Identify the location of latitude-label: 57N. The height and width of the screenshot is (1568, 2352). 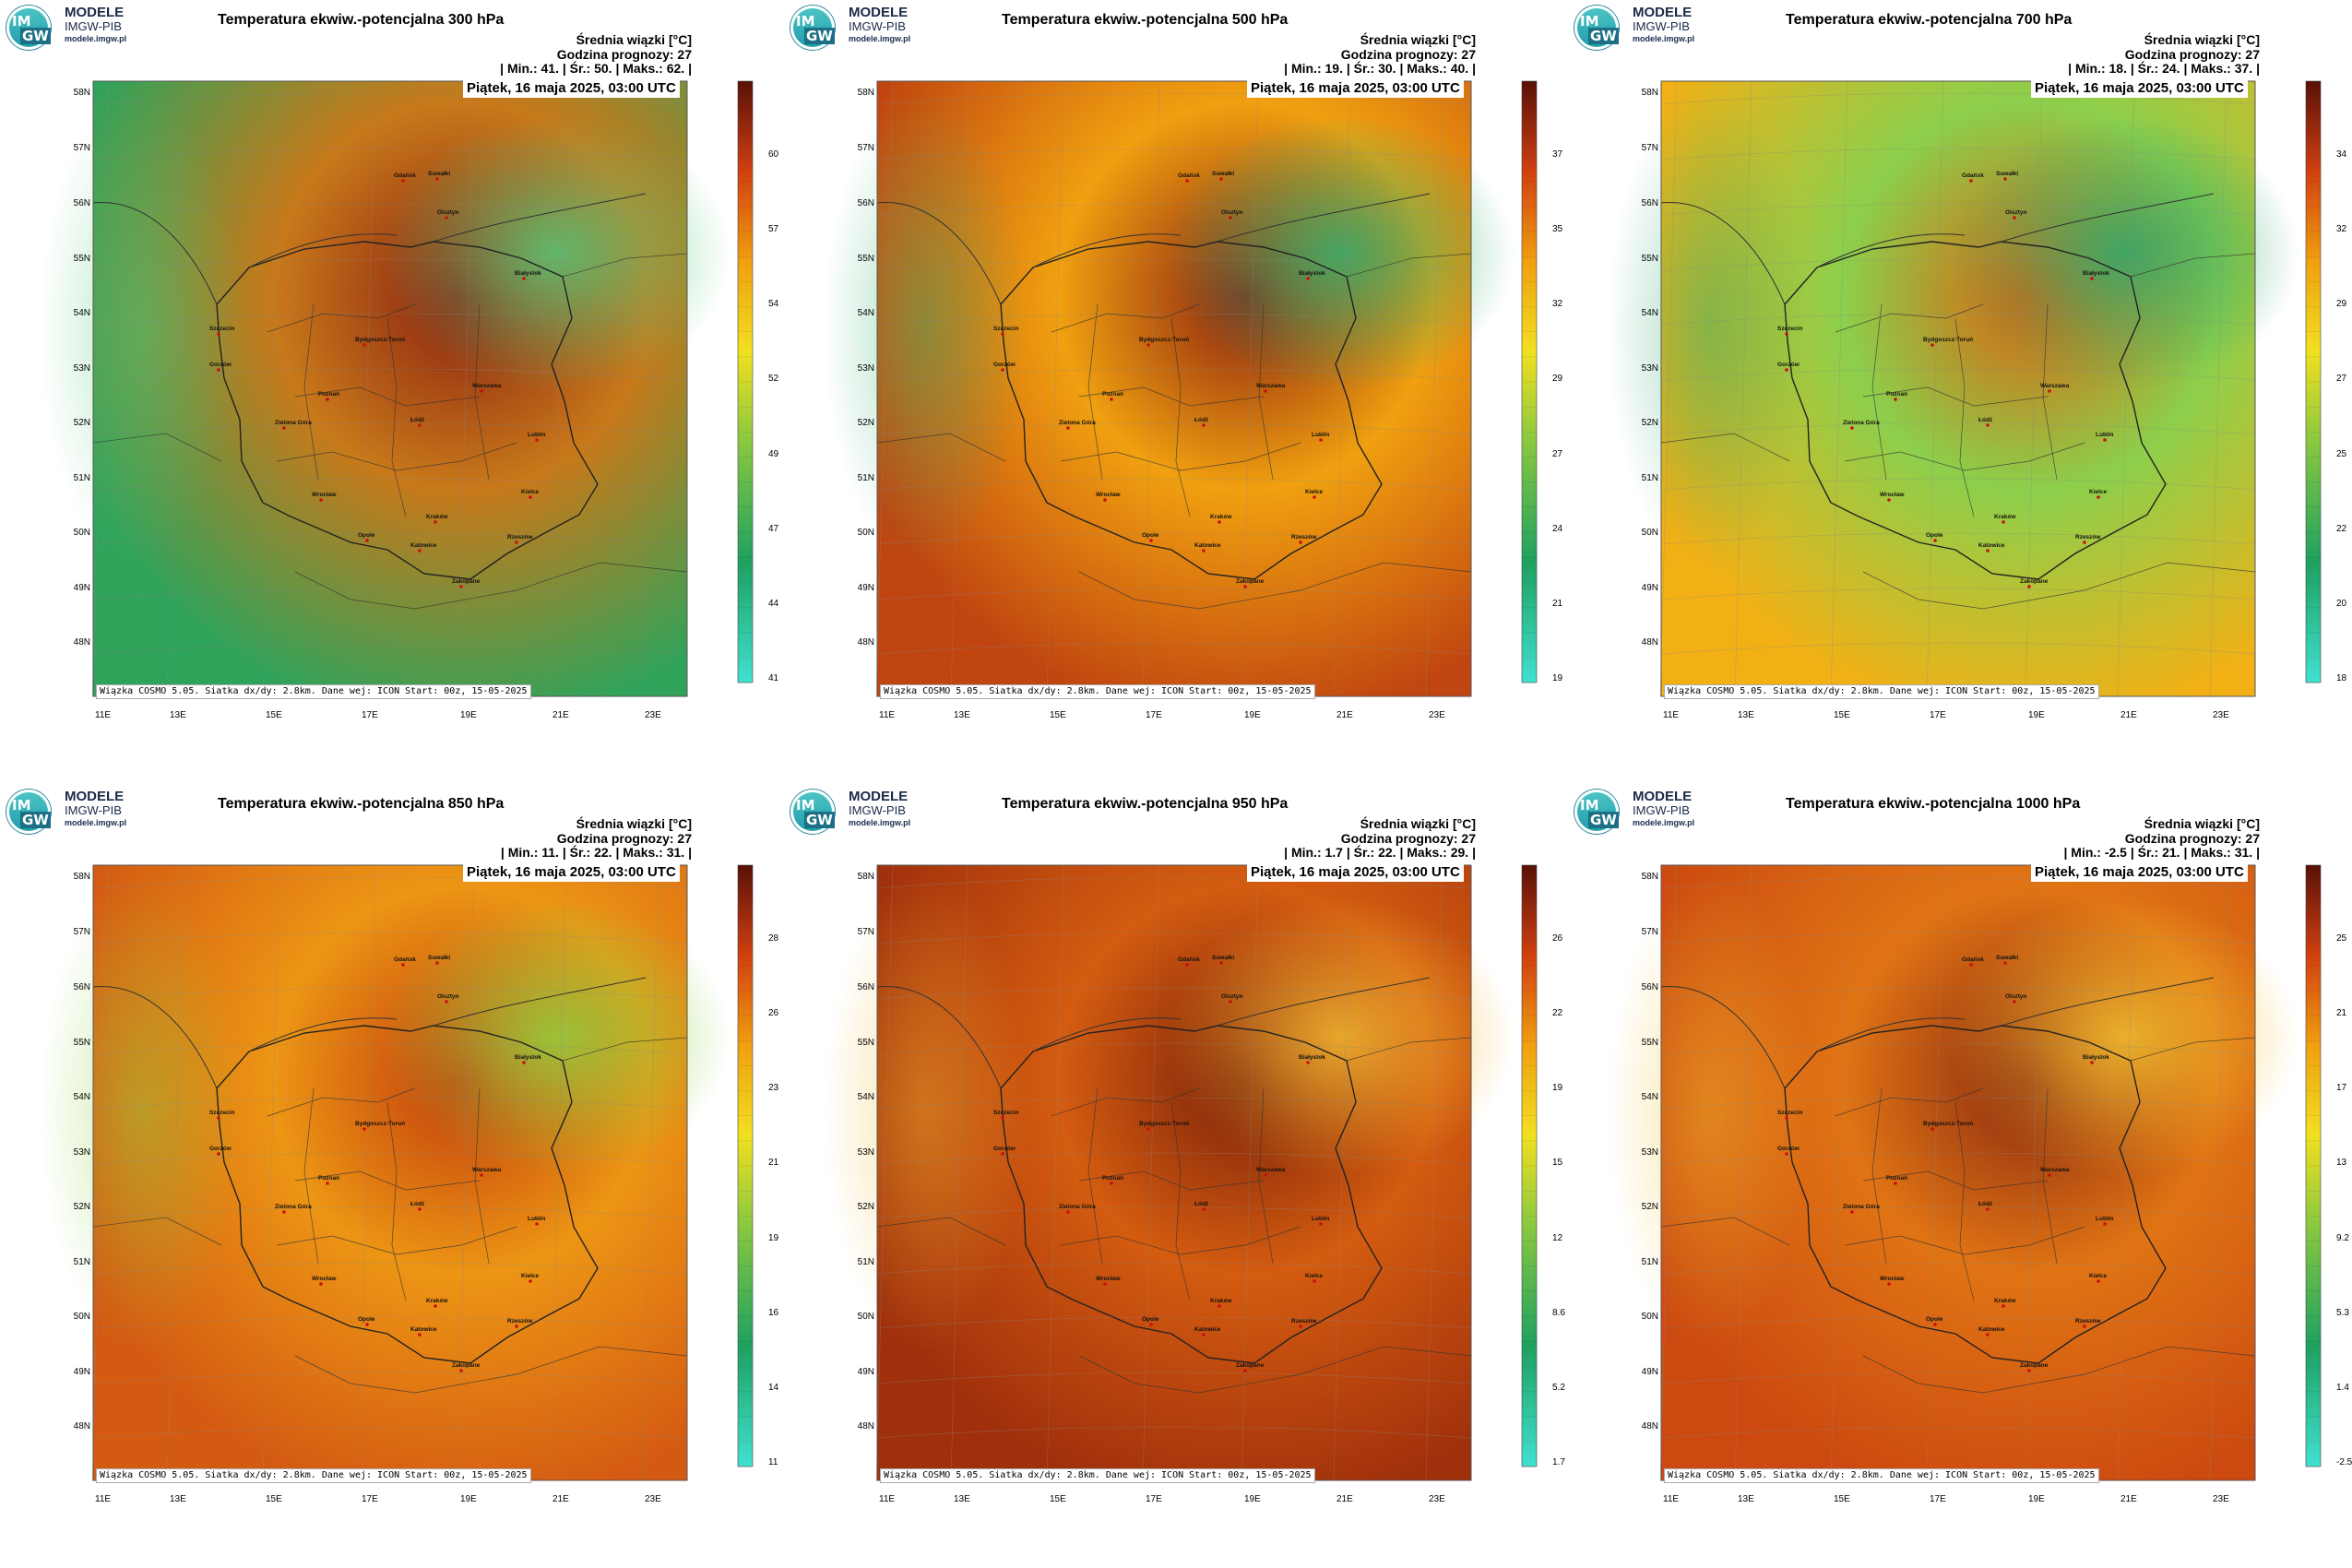
(81, 148).